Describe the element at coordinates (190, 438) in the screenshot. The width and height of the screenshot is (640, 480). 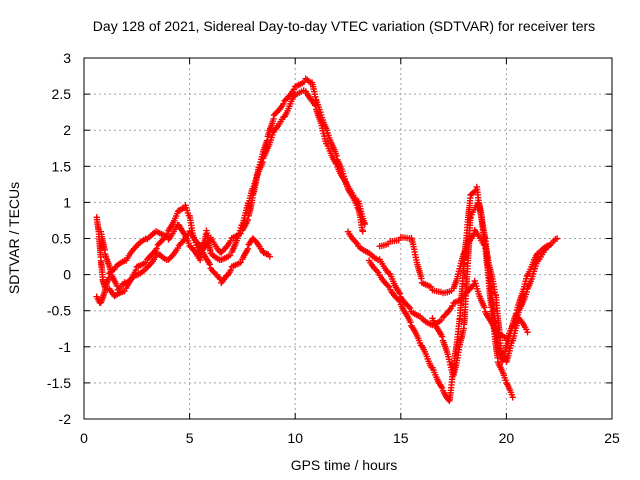
I see `x-tick-label: 5` at that location.